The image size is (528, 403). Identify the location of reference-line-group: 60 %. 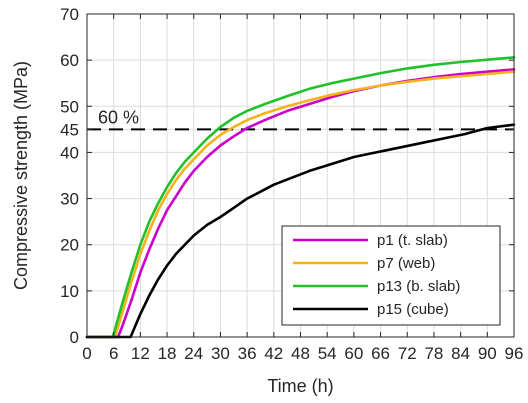
(300, 119).